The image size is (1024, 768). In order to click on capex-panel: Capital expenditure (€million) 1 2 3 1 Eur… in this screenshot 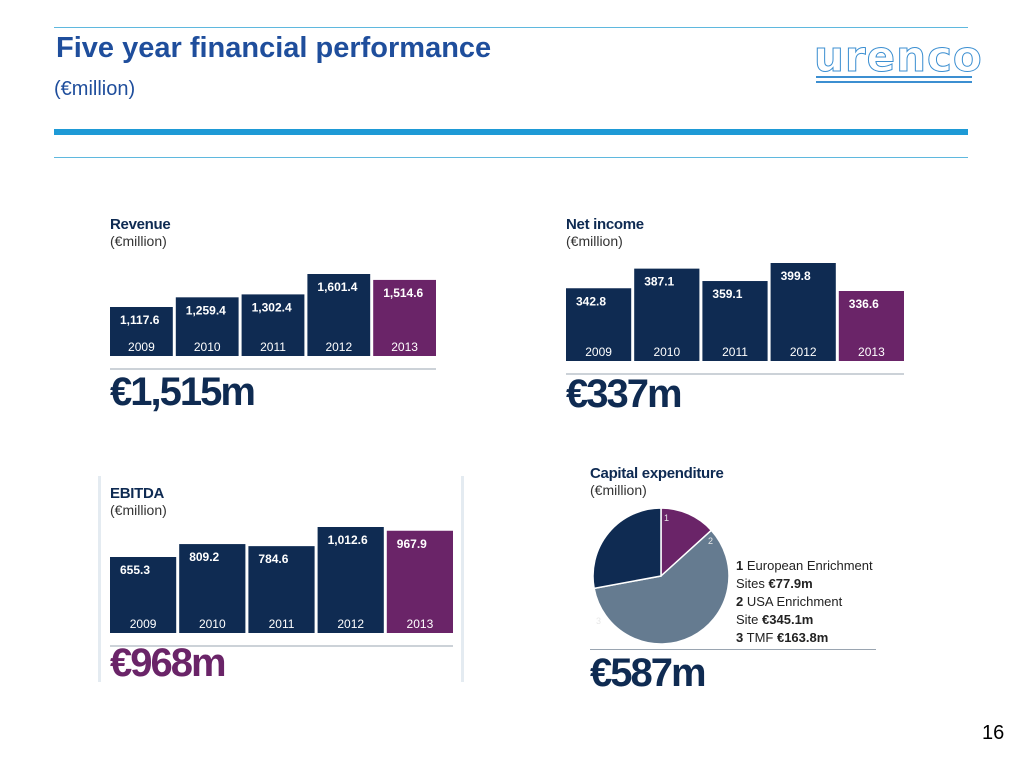, I will do `click(740, 580)`.